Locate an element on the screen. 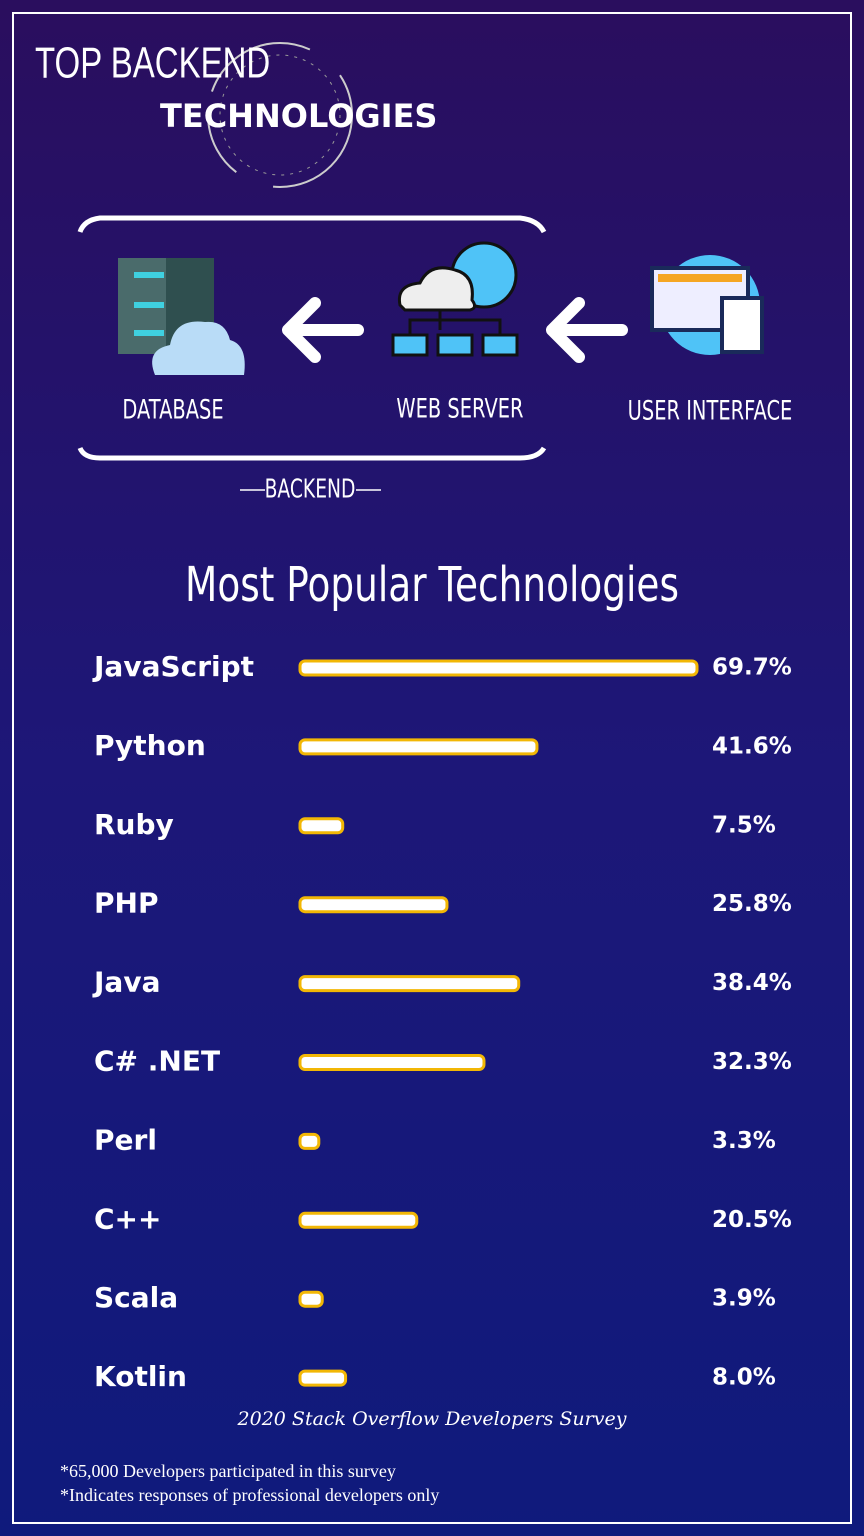 The width and height of the screenshot is (864, 1536). source: 2020 Stack Overflow Developers Survey is located at coordinates (432, 1419).